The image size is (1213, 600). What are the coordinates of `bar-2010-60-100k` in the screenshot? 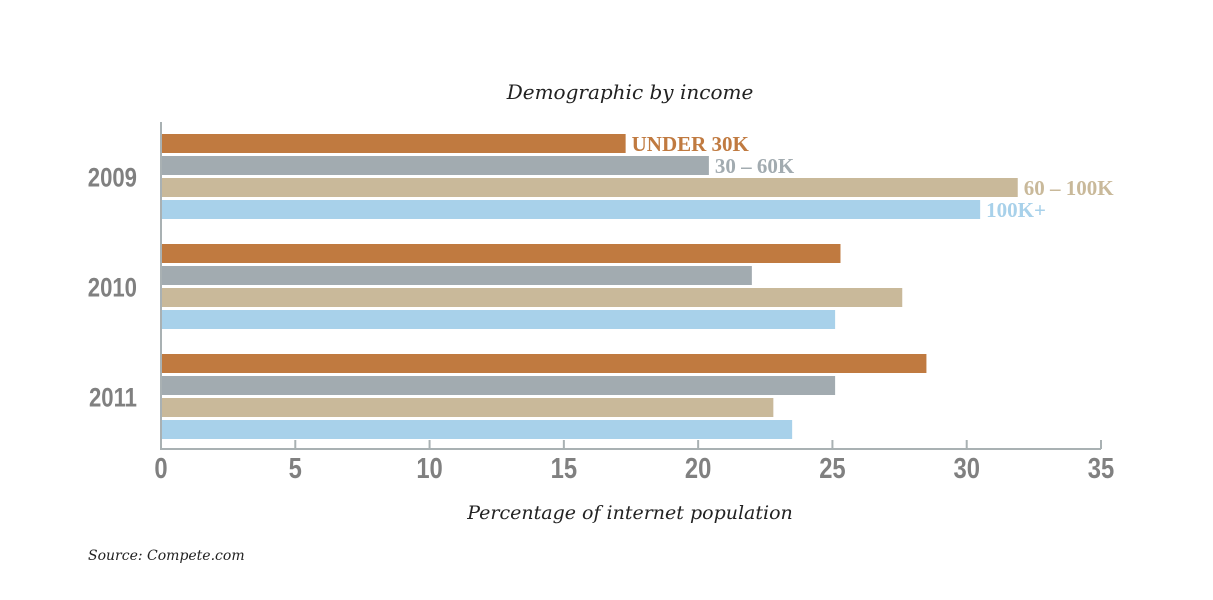 It's located at (532, 297).